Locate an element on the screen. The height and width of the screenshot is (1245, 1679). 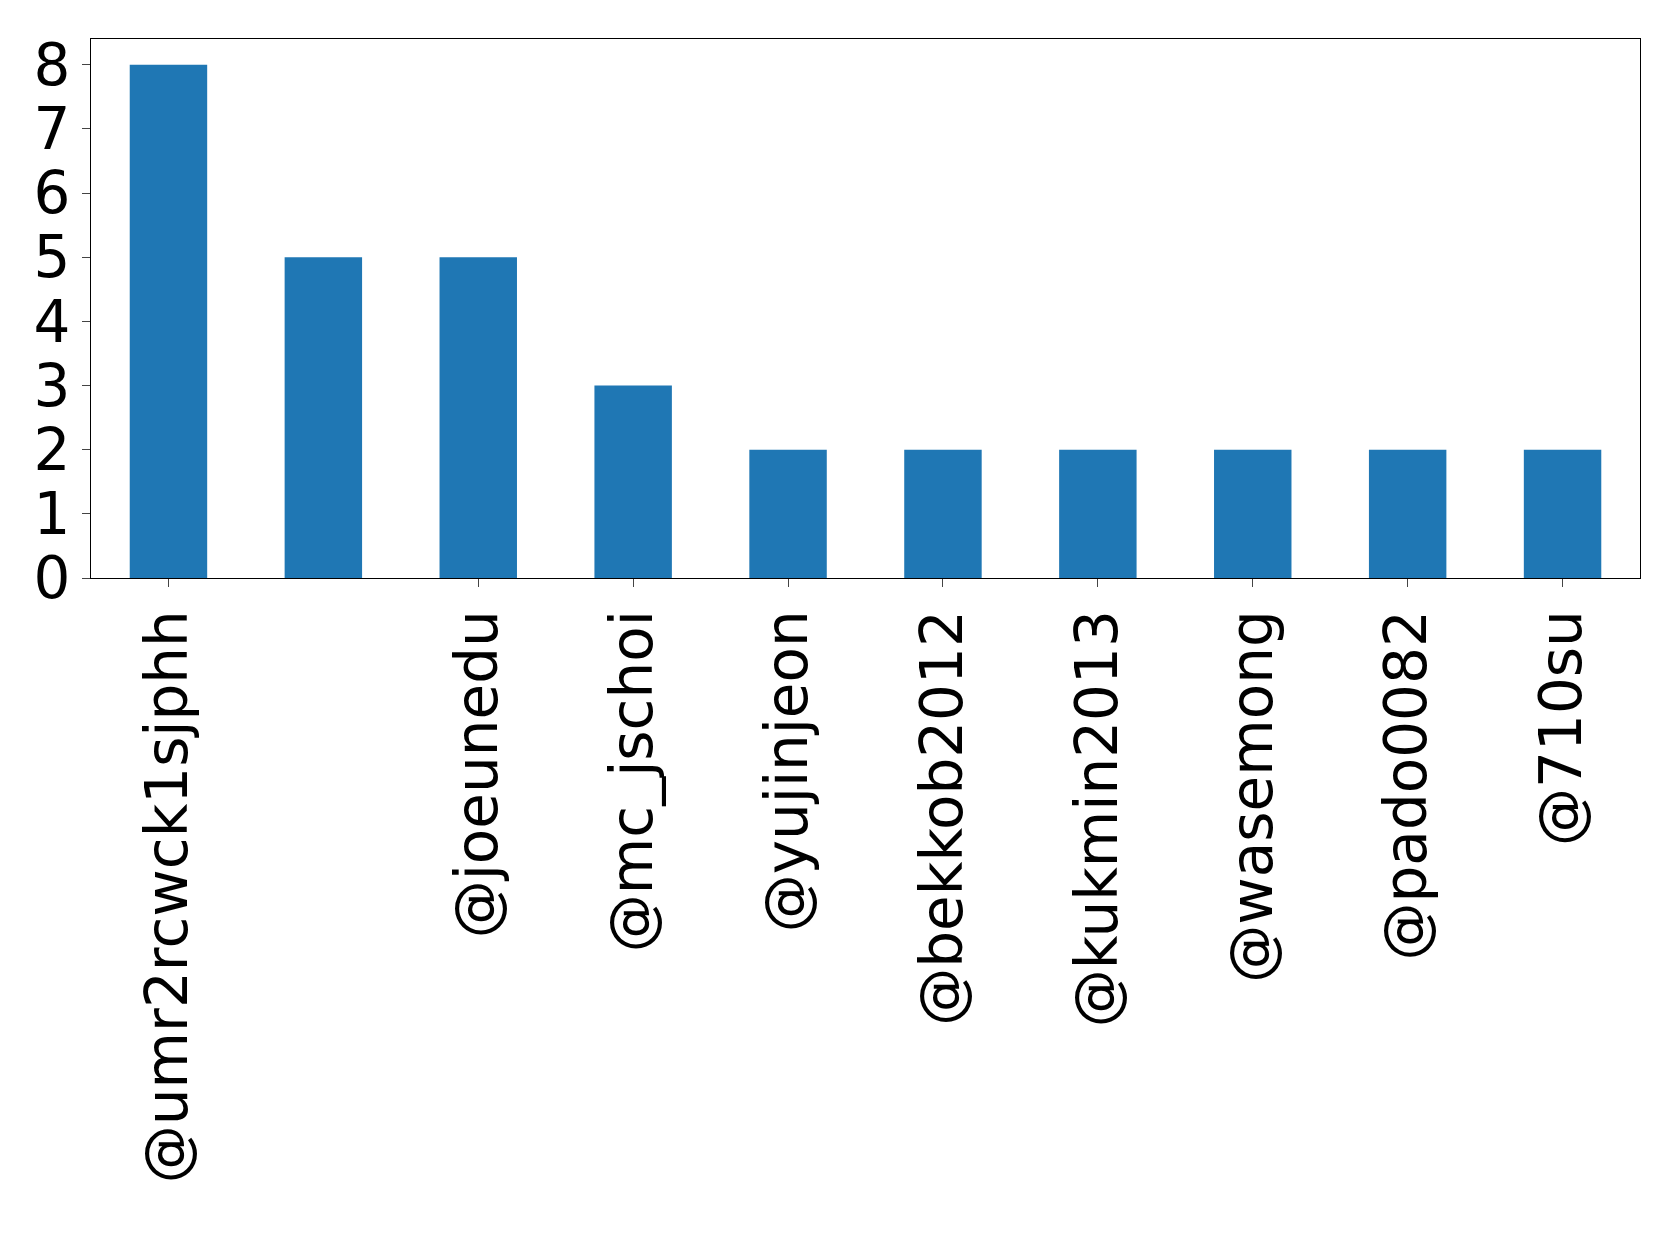
x-tick-label: @wasemong is located at coordinates (1251, 796).